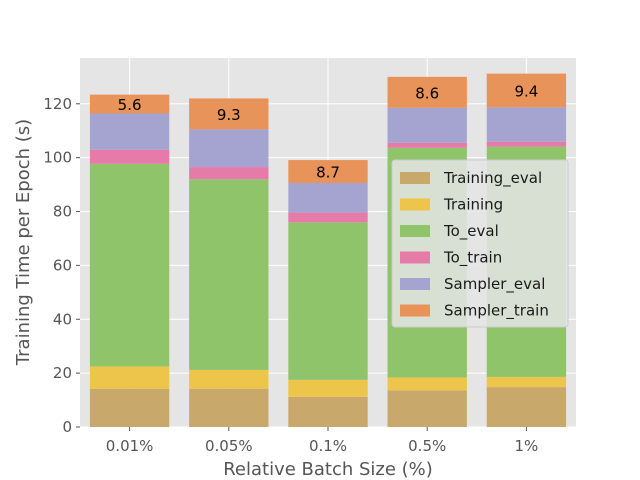 The width and height of the screenshot is (640, 480). Describe the element at coordinates (328, 446) in the screenshot. I see `x-tick-label: 0.1%` at that location.